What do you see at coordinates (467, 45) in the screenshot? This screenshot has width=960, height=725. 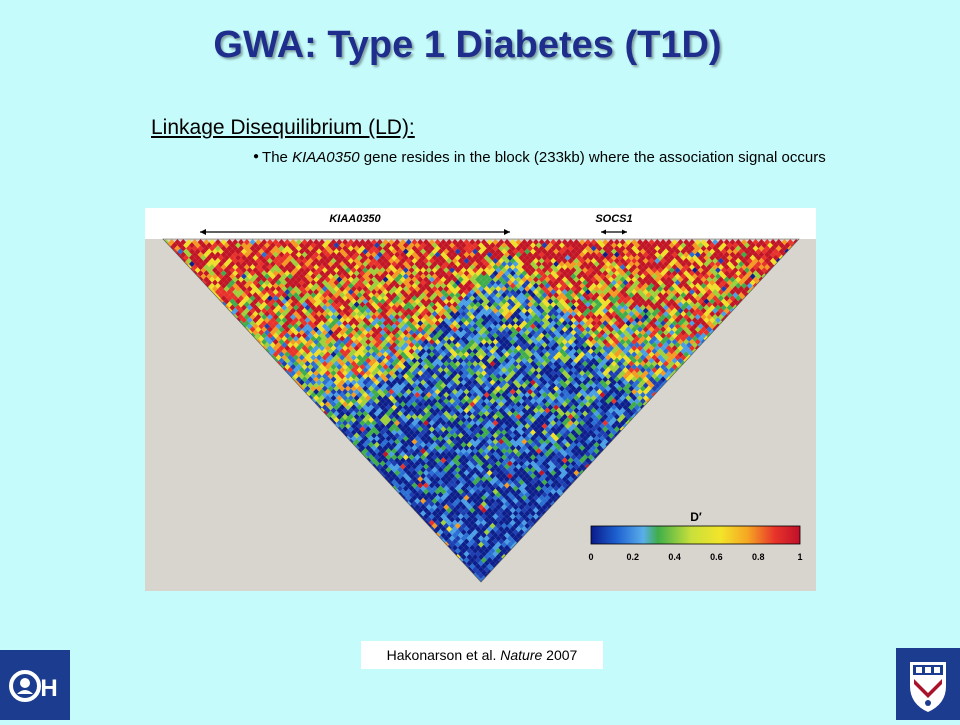 I see `slide-title: GWA: Type 1 Diabetes (T1D)` at bounding box center [467, 45].